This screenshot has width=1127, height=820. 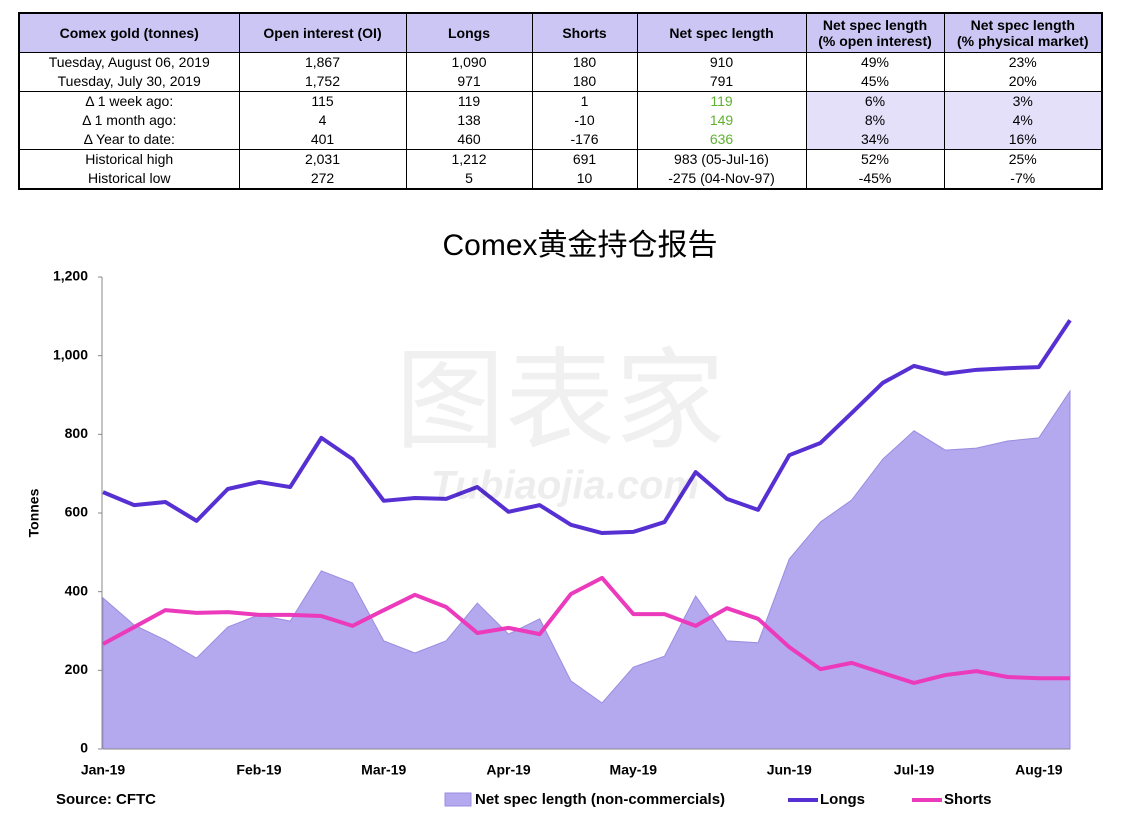 What do you see at coordinates (721, 32) in the screenshot?
I see `column-header: Net spec length` at bounding box center [721, 32].